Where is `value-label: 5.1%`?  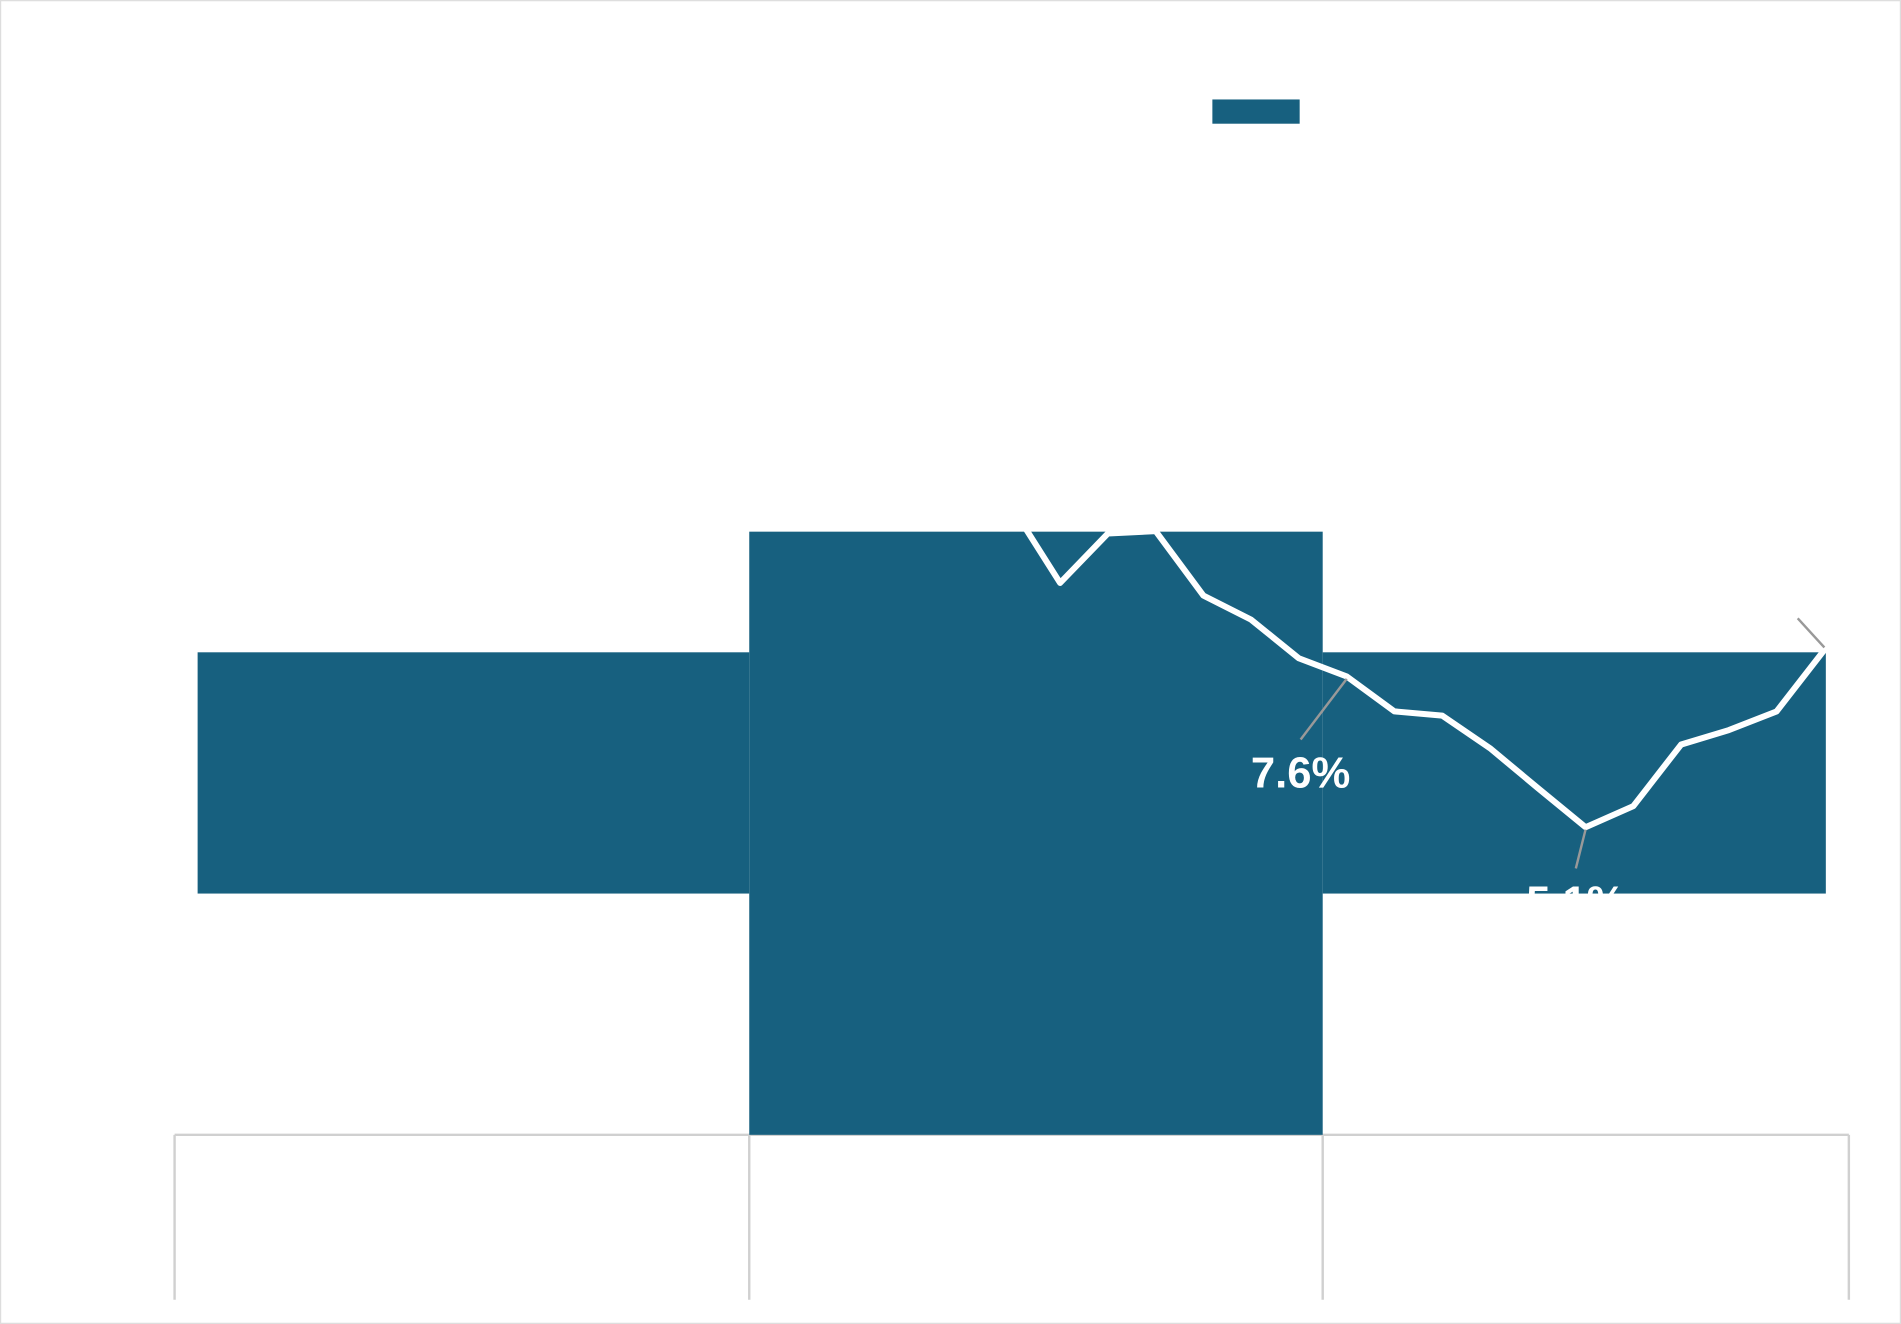 value-label: 5.1% is located at coordinates (1575, 901).